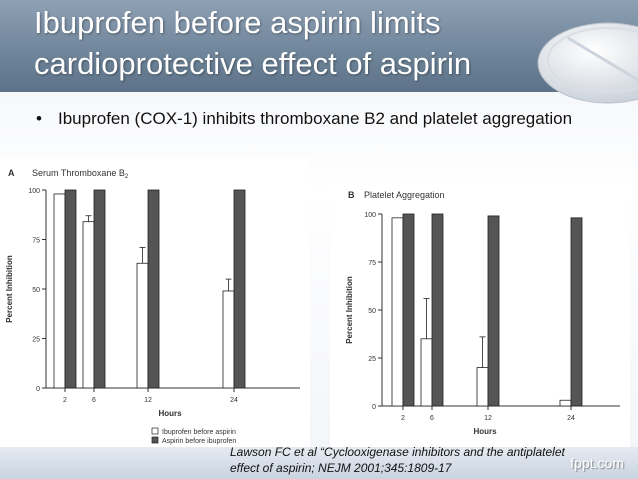 This screenshot has width=638, height=479. What do you see at coordinates (349, 310) in the screenshot?
I see `chart-b-ylabel: Percent Inhibition` at bounding box center [349, 310].